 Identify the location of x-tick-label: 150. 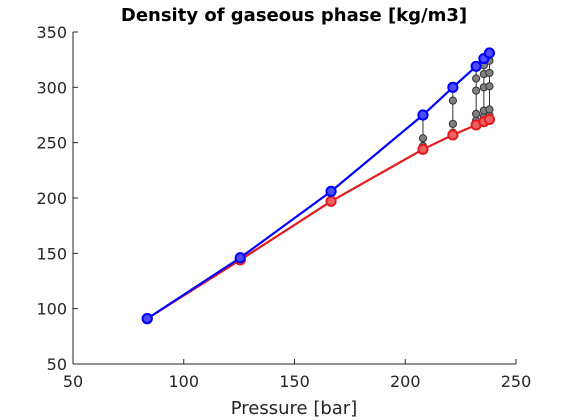
(294, 381).